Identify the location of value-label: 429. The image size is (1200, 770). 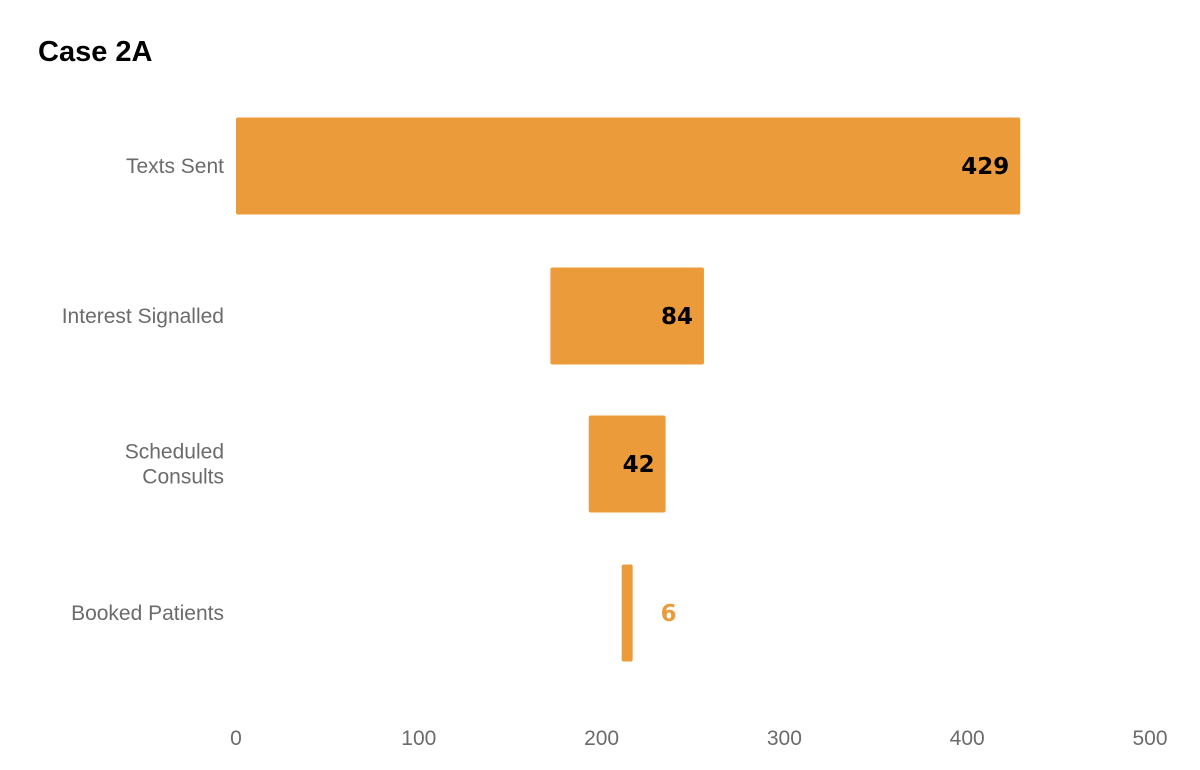
(985, 167).